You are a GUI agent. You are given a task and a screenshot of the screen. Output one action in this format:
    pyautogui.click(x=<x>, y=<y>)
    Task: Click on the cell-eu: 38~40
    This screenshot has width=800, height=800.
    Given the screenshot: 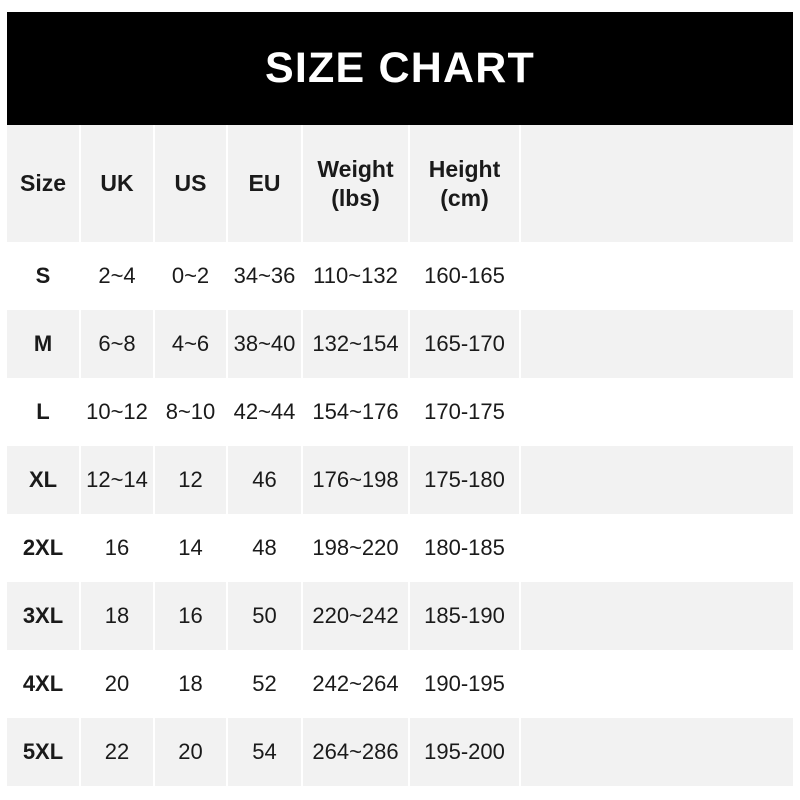 What is the action you would take?
    pyautogui.click(x=265, y=344)
    